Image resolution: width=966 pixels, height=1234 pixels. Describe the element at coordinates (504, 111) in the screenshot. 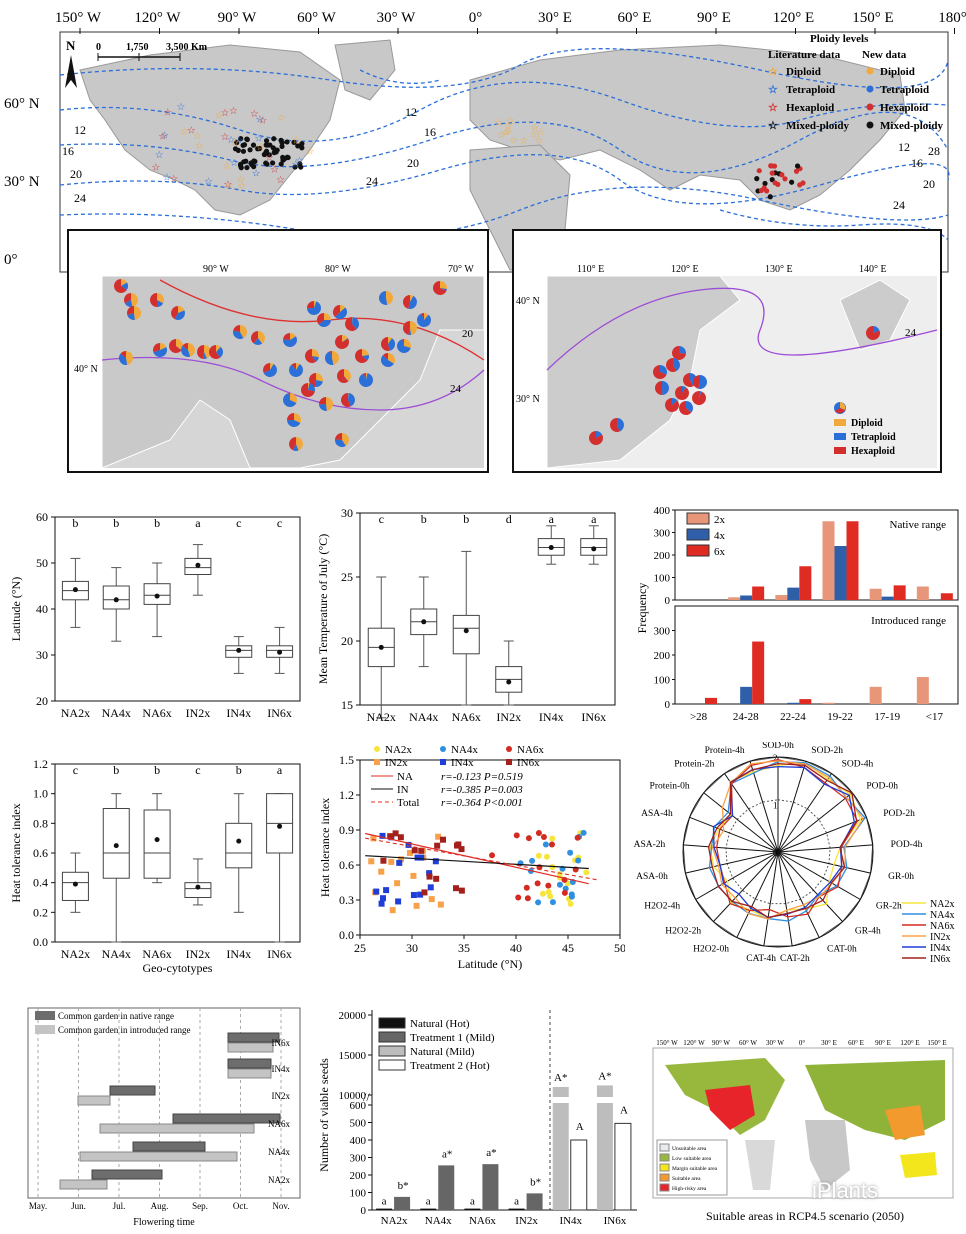

I see `isotherm-line` at that location.